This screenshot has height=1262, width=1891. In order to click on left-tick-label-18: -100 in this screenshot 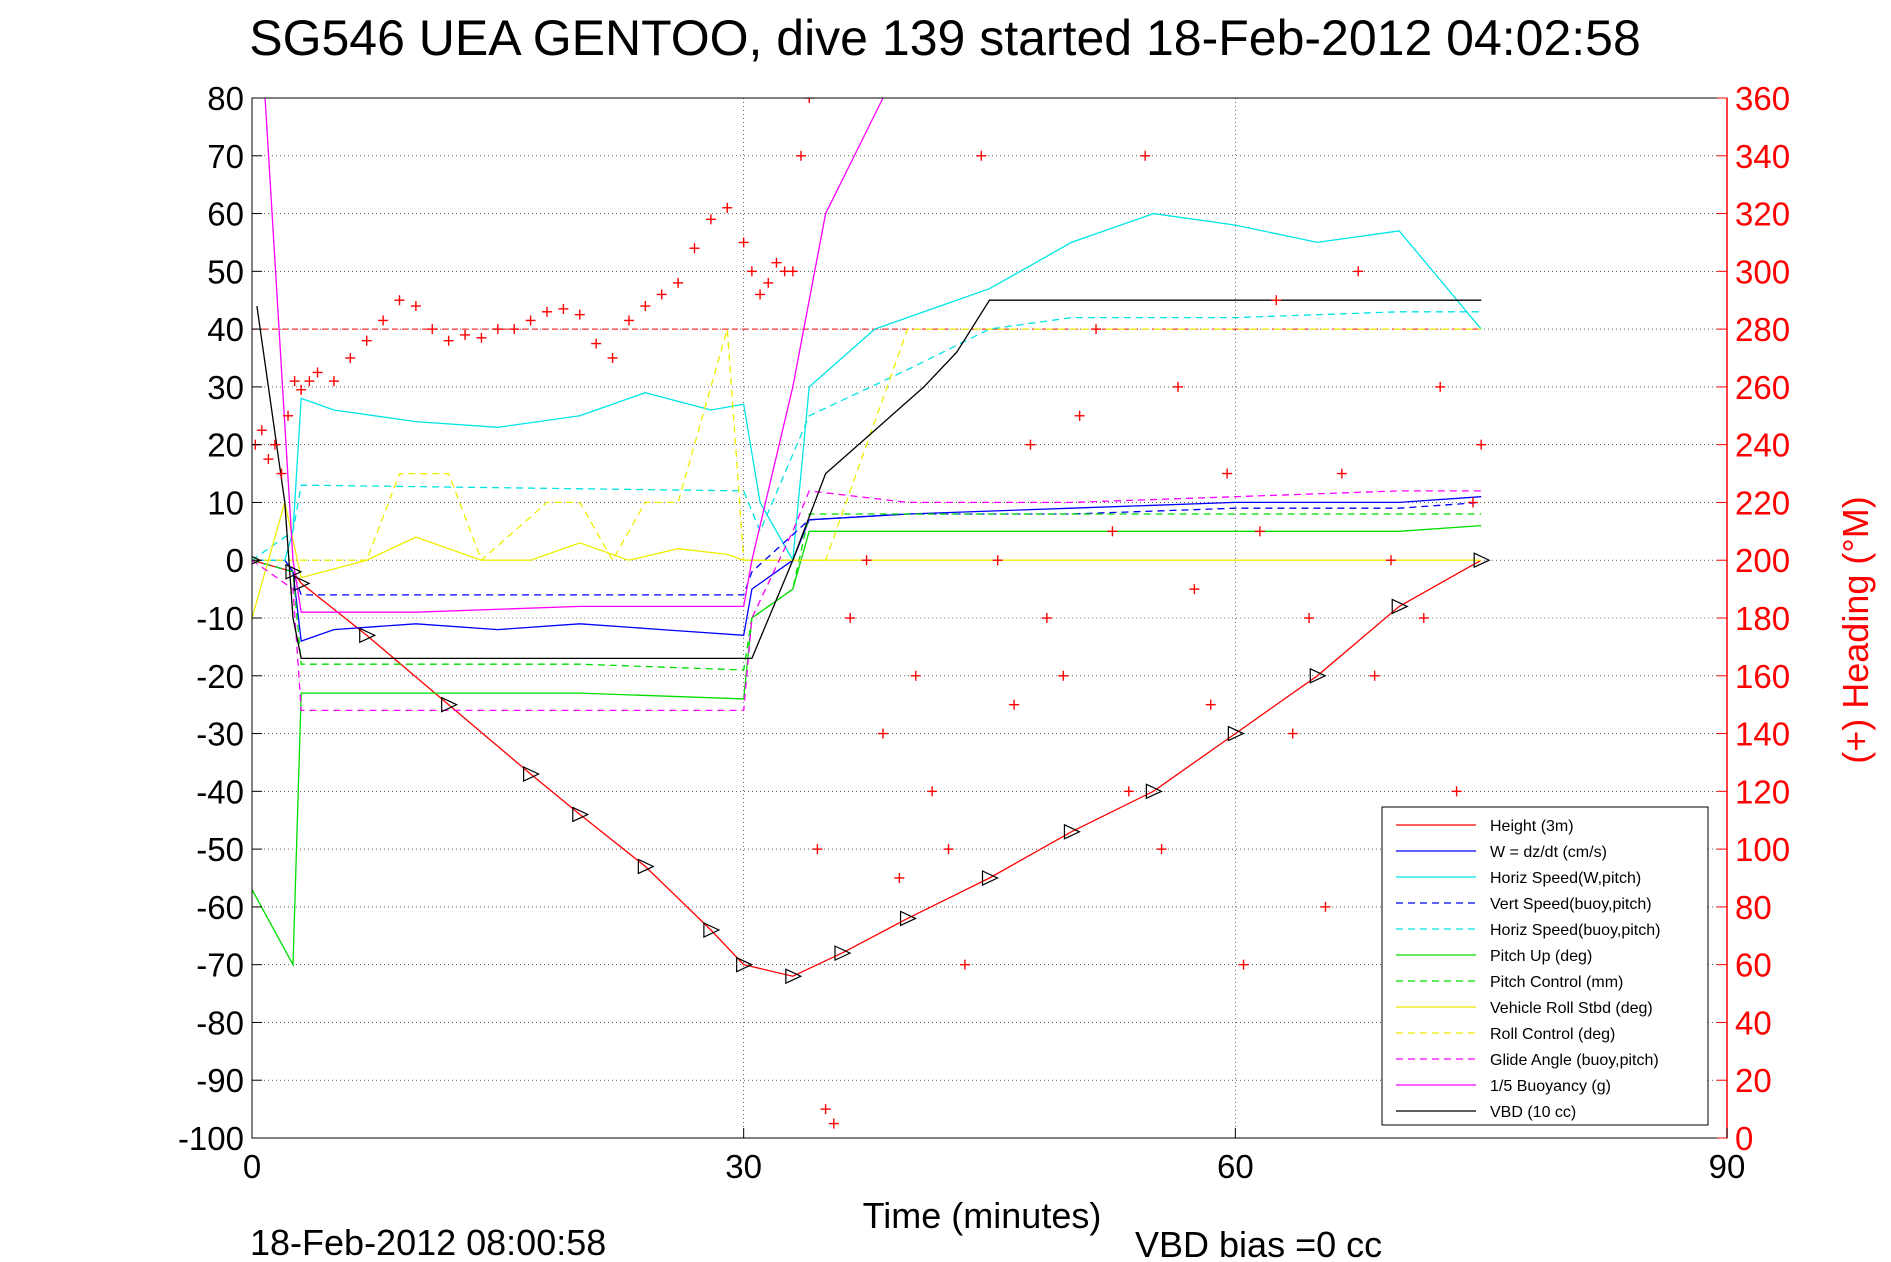, I will do `click(211, 1138)`.